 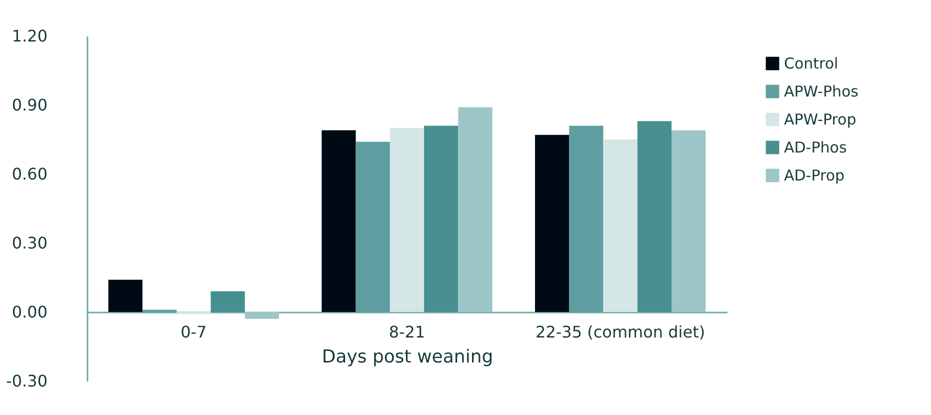 I want to click on y-tick-label: 1.20, so click(x=30, y=36).